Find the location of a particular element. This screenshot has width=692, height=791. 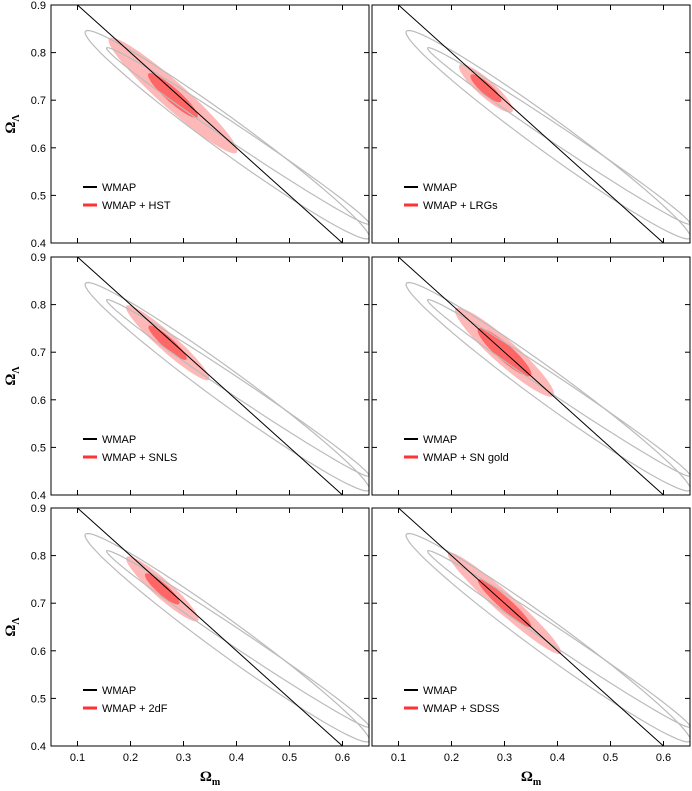

legend: WMAP WMAP + SN gold is located at coordinates (456, 449).